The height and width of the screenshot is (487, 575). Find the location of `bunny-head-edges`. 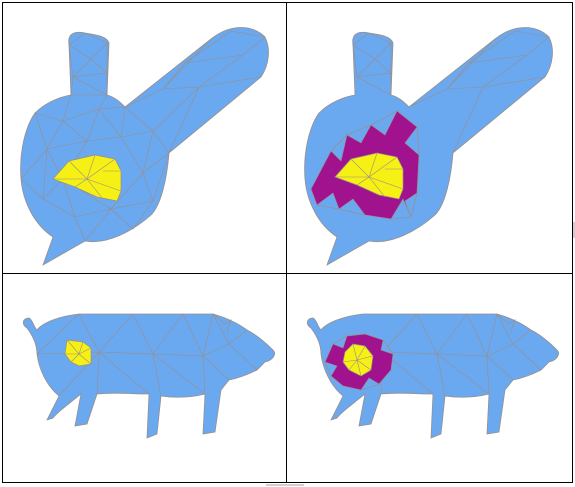

bunny-head-edges is located at coordinates (88, 64).